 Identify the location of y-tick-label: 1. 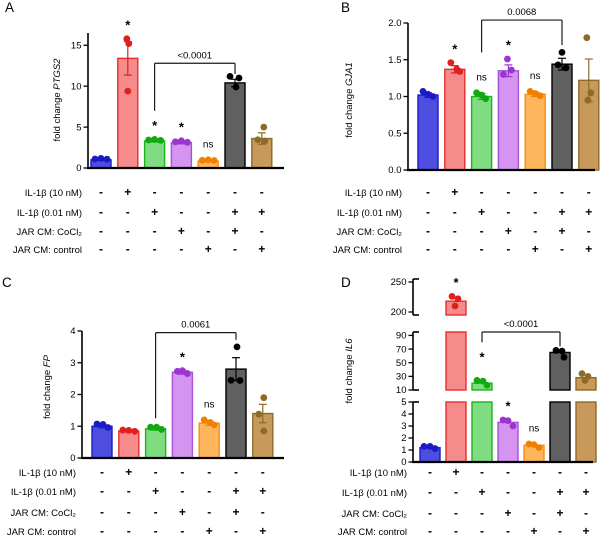
(403, 450).